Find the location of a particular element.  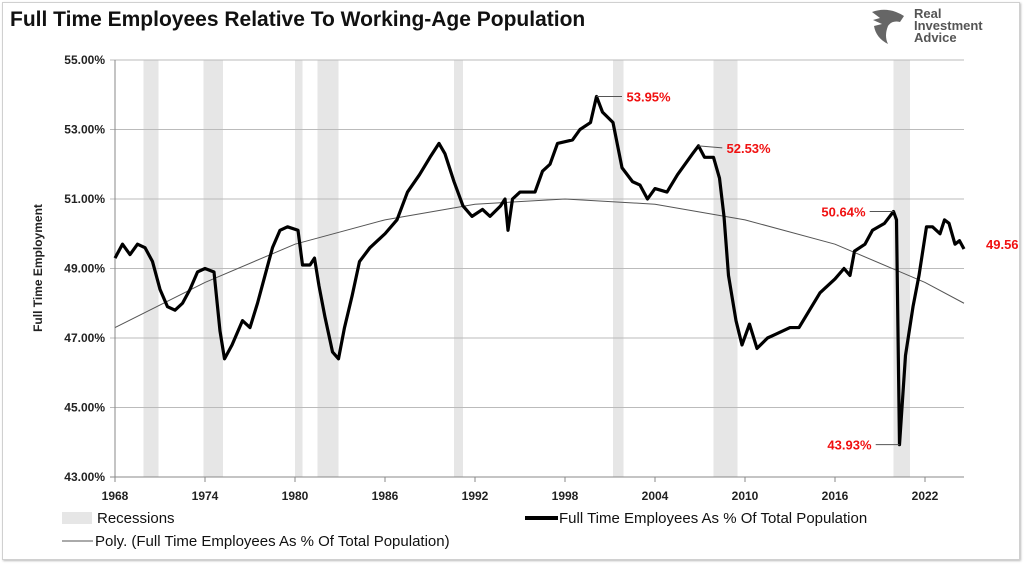

y-tick-label: 47.00% is located at coordinates (84, 338).